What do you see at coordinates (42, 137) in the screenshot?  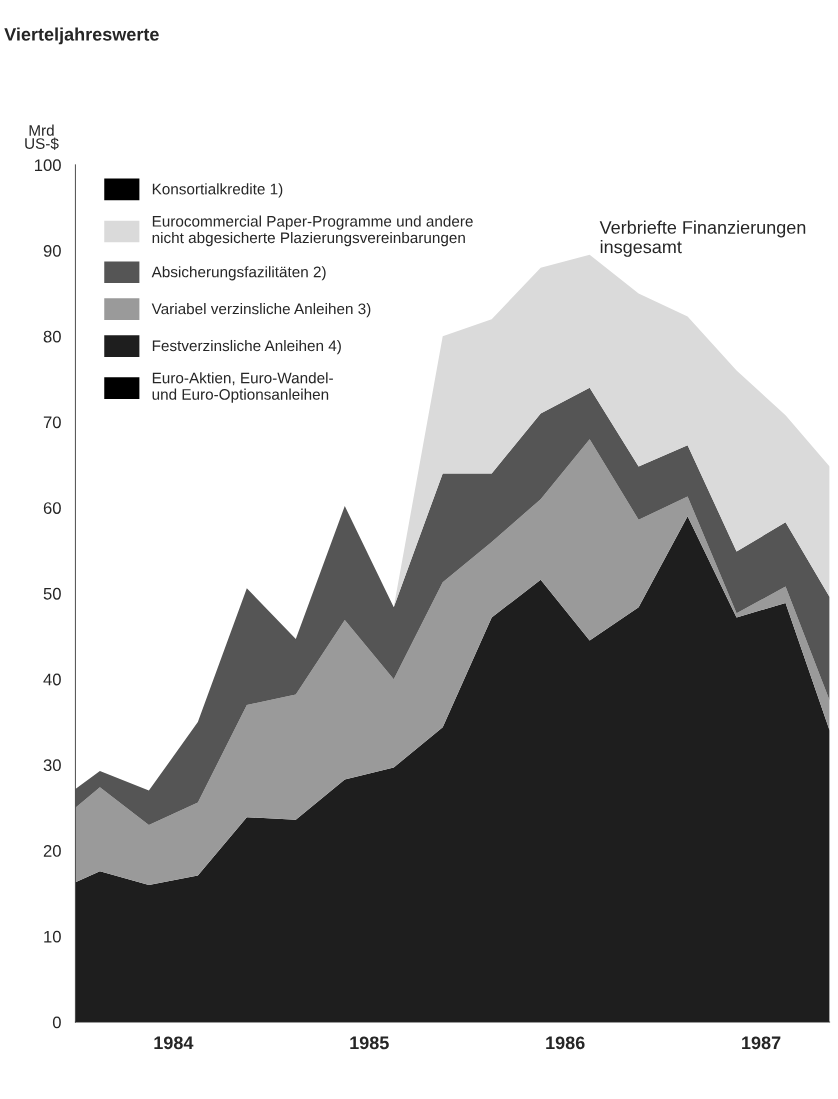 I see `y-axis-title: Mrd US-$` at bounding box center [42, 137].